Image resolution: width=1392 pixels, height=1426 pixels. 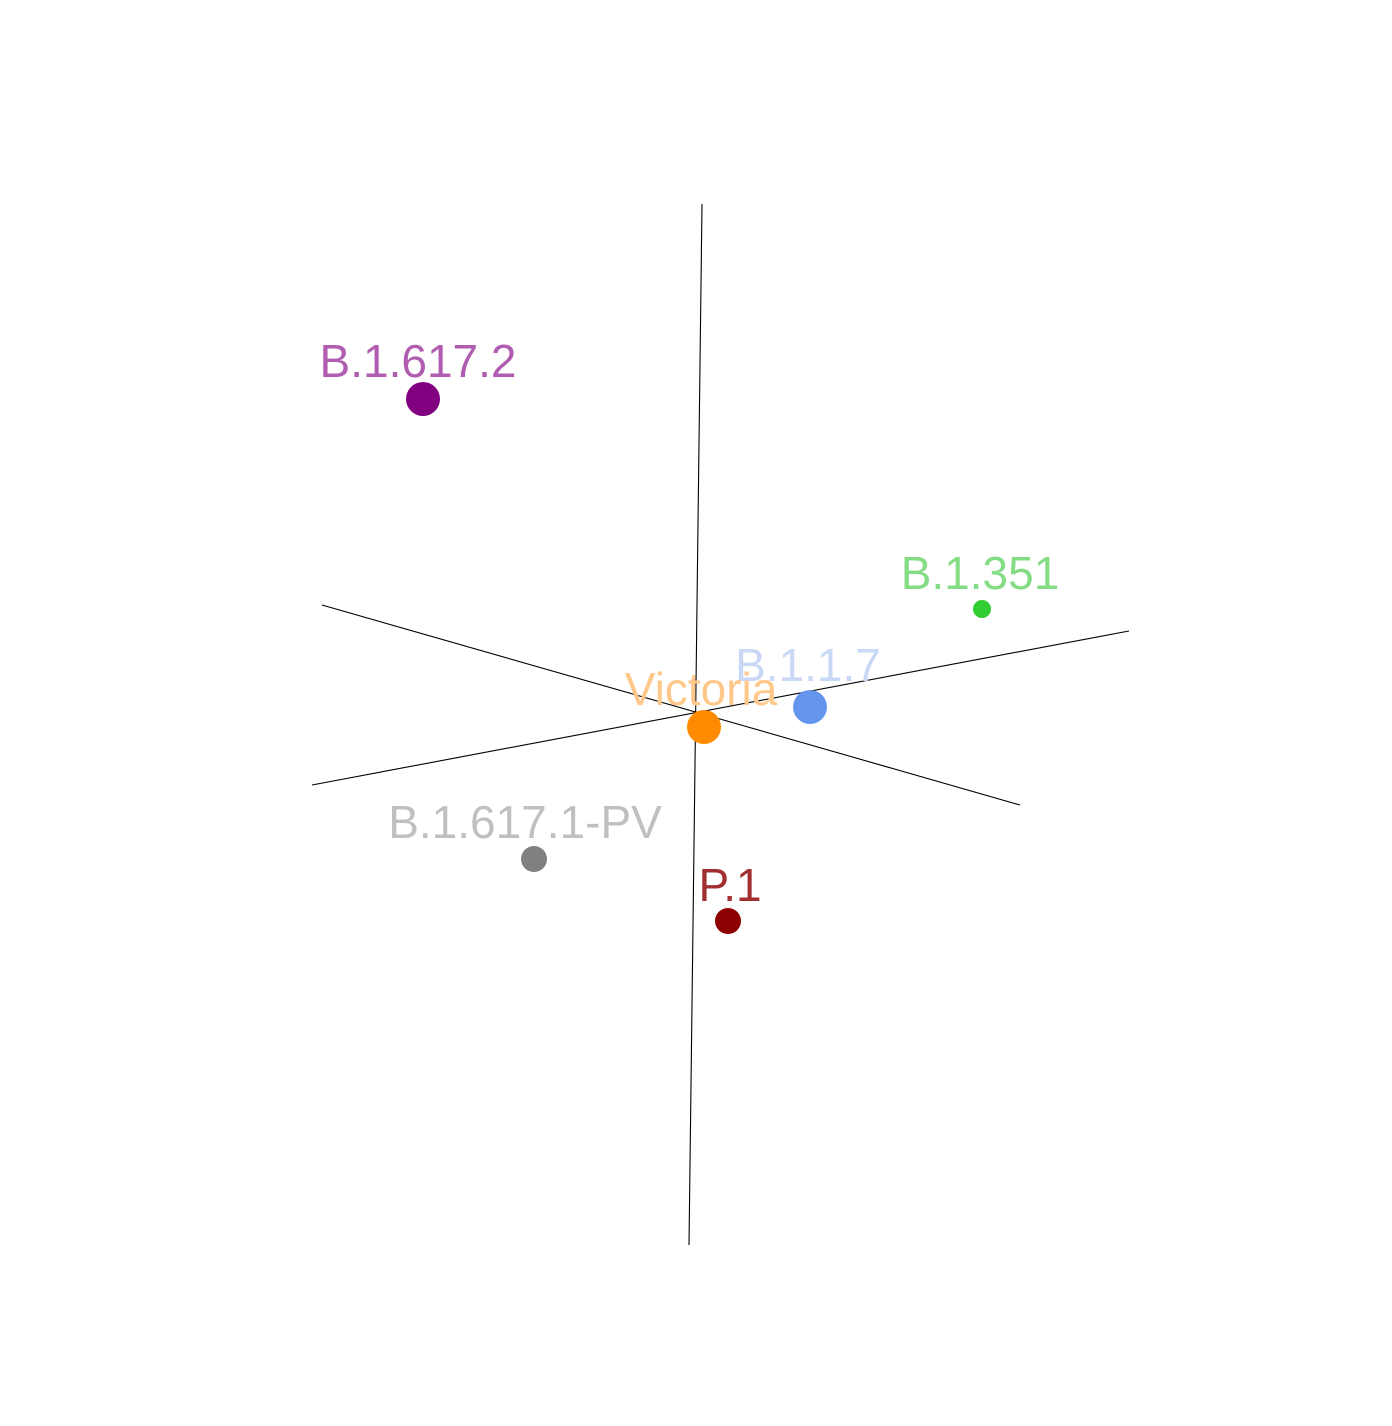 I want to click on point-label-p-1: P.1, so click(x=729, y=885).